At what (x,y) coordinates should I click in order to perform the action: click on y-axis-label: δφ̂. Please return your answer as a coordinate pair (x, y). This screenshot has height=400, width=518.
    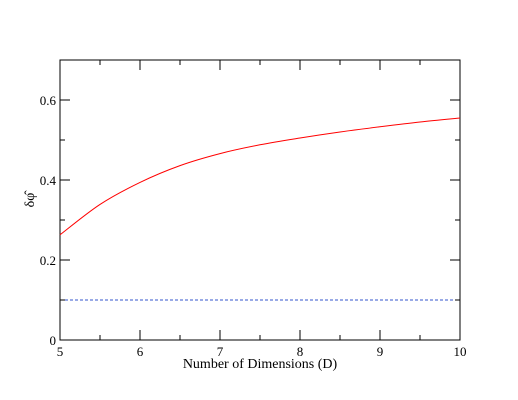
    Looking at the image, I should click on (30, 199).